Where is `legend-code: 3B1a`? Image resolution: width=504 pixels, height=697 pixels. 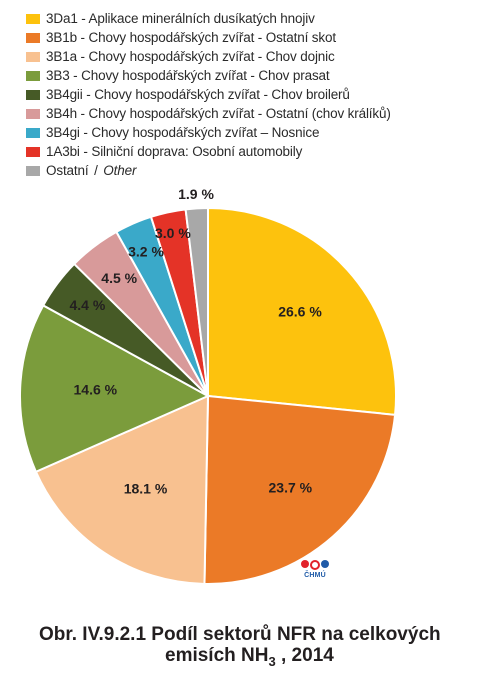 legend-code: 3B1a is located at coordinates (61, 56).